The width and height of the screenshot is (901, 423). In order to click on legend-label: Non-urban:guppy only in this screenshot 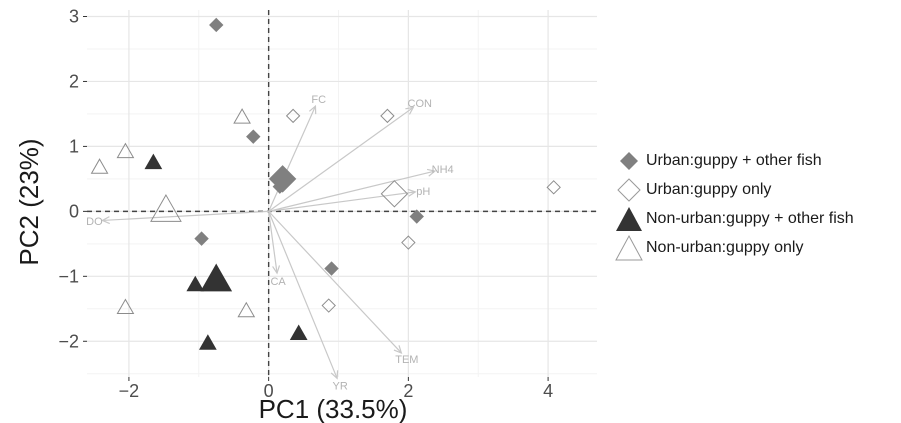, I will do `click(725, 247)`.